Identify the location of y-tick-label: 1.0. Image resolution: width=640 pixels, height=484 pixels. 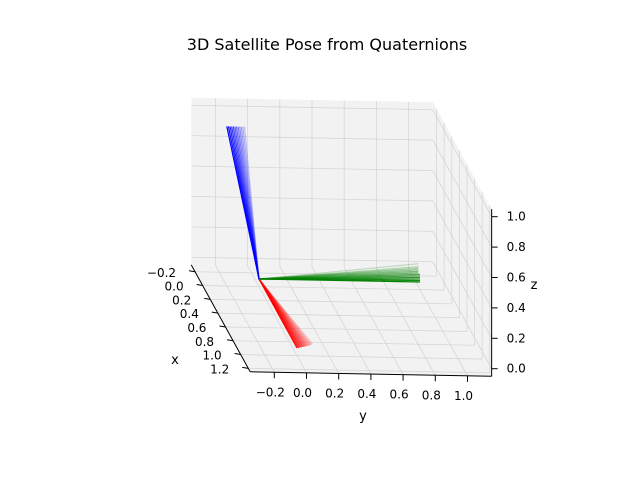
(463, 396).